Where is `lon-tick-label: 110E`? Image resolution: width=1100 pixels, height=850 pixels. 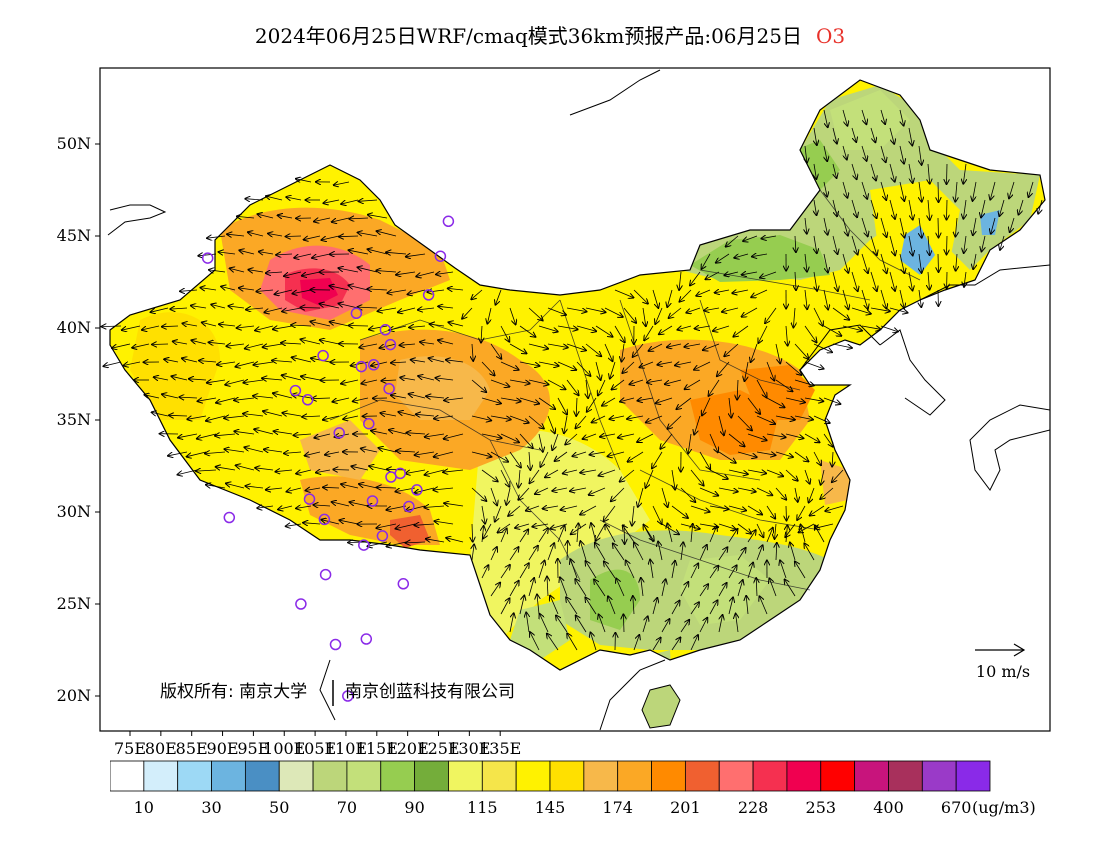
lon-tick-label: 110E is located at coordinates (346, 748).